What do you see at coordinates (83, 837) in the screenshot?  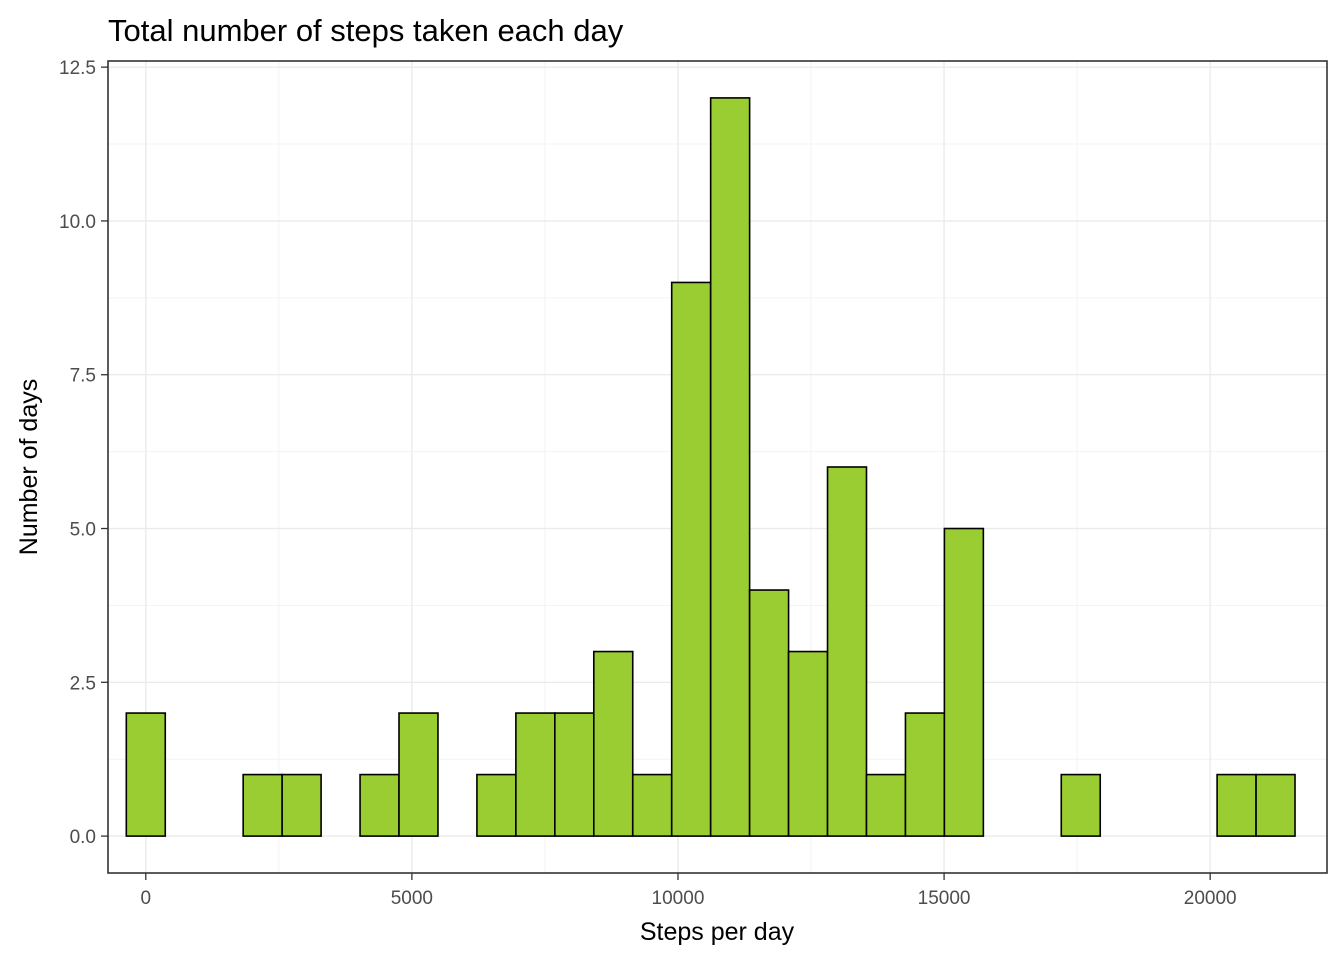 I see `y-tick-label: 0.0` at bounding box center [83, 837].